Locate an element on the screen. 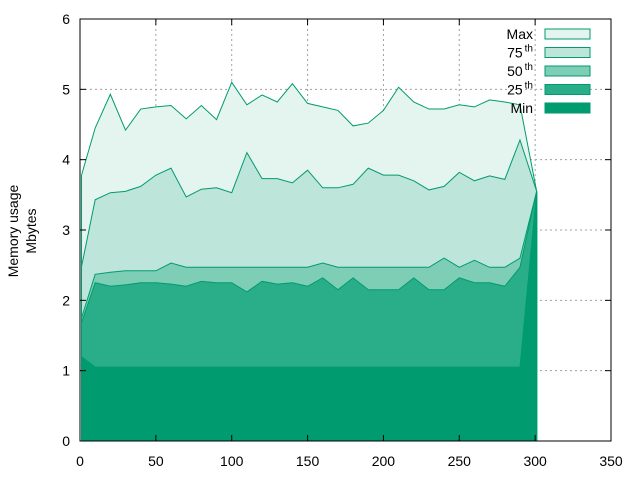  x-tick-label: 50 is located at coordinates (156, 461).